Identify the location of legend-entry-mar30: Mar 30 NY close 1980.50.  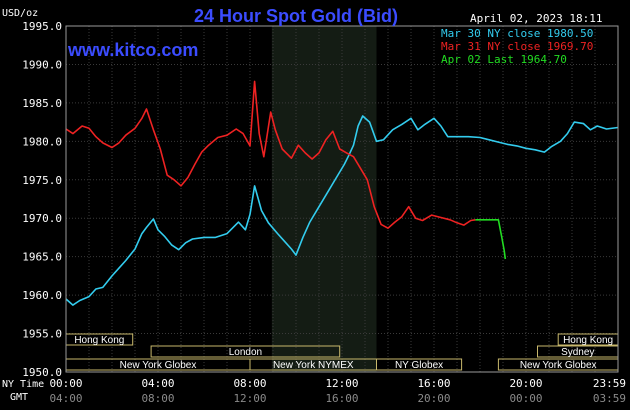
(517, 33).